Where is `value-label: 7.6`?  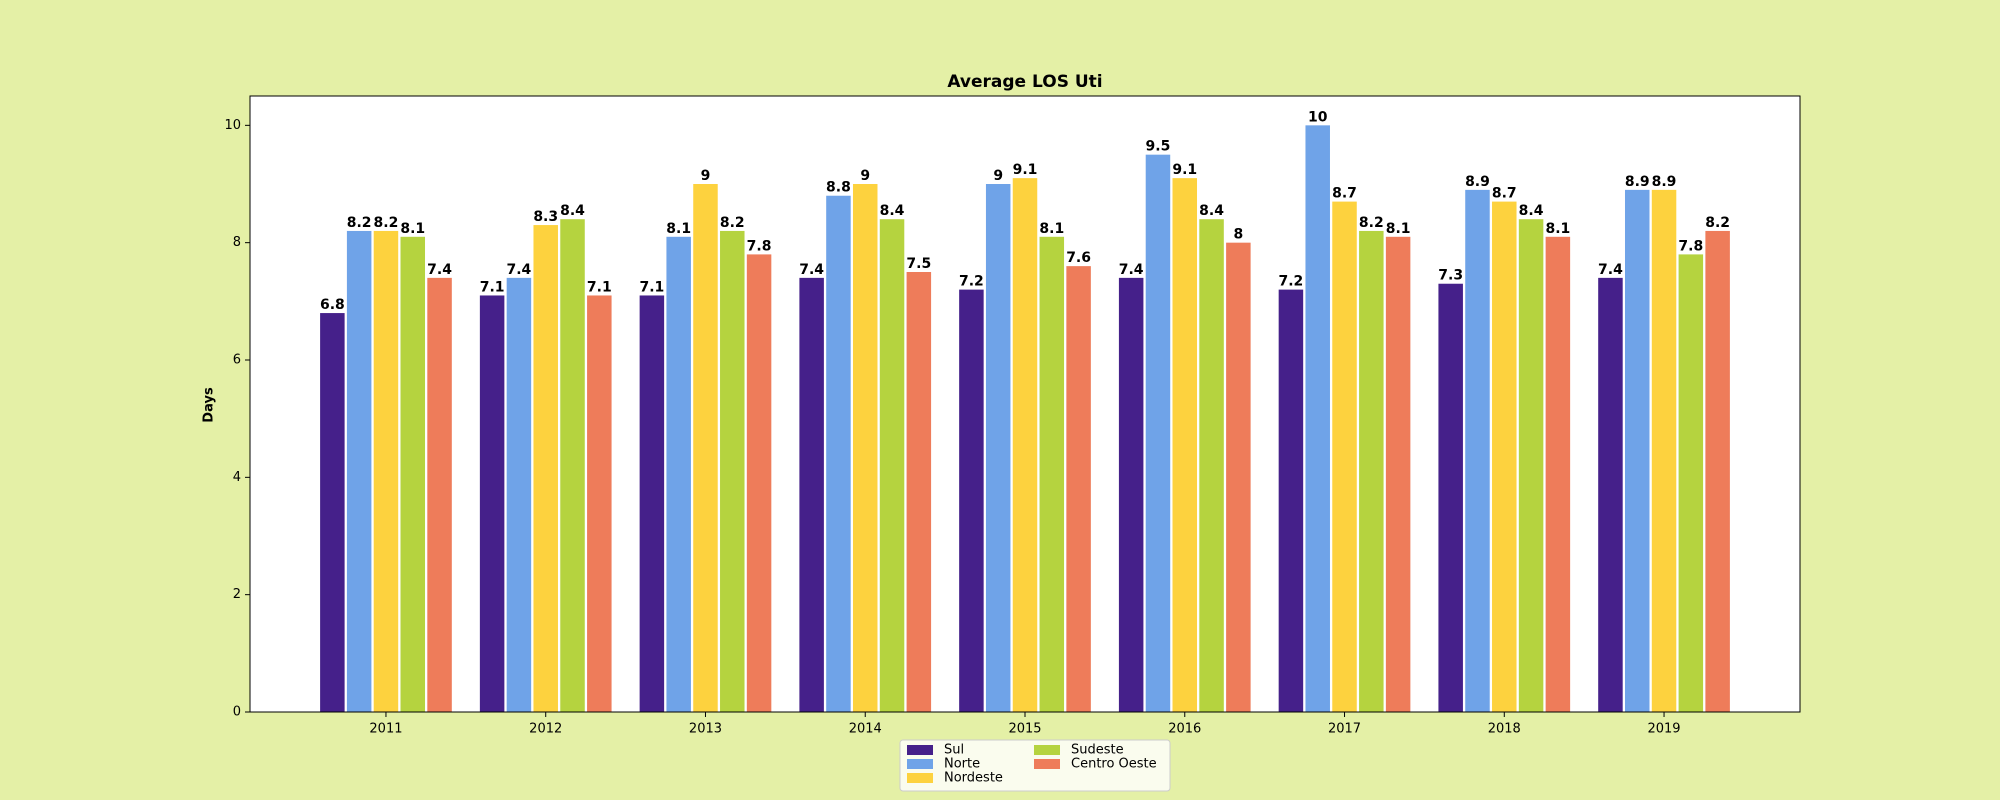
value-label: 7.6 is located at coordinates (1078, 258).